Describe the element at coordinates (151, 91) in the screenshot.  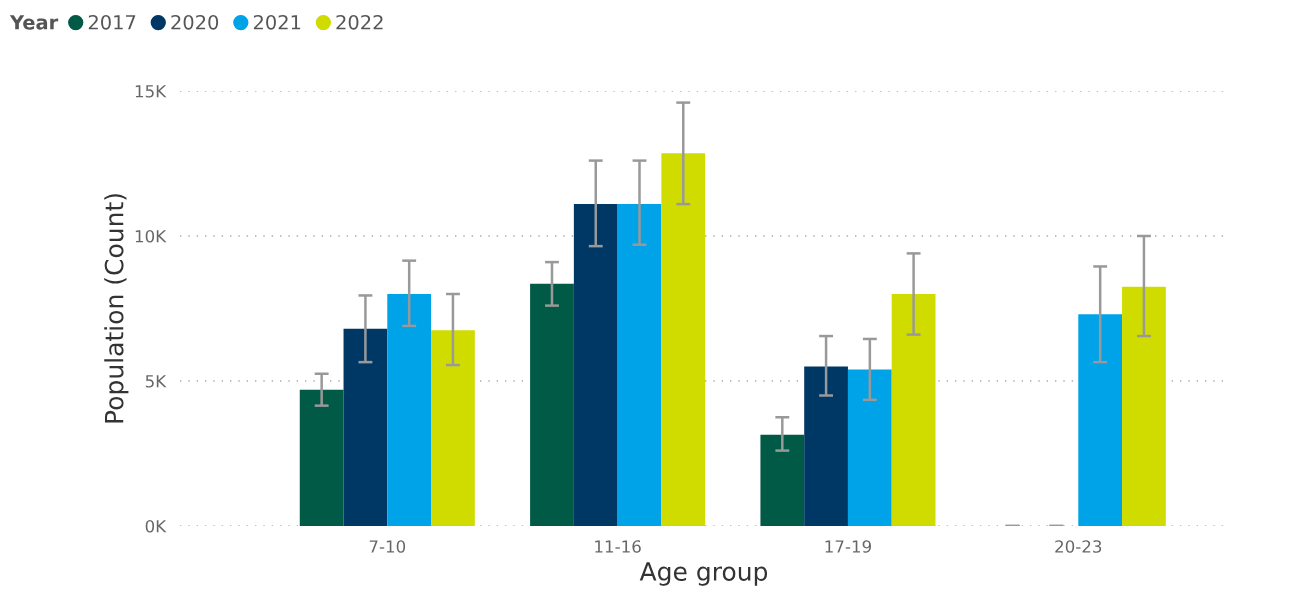
I see `y-tick-label: 15K` at that location.